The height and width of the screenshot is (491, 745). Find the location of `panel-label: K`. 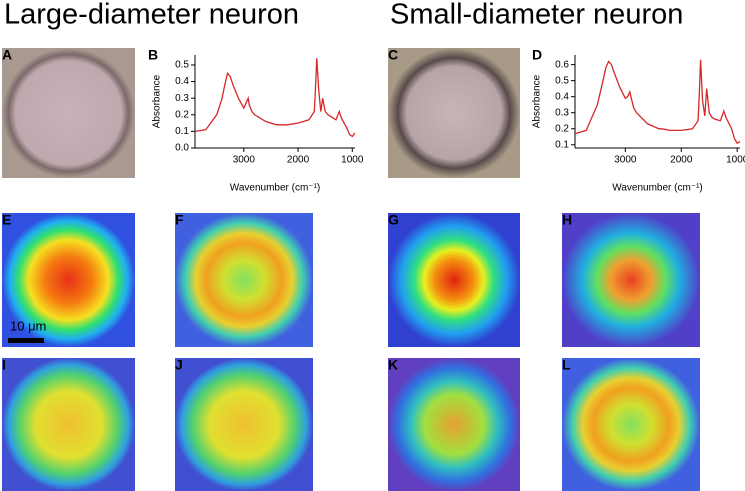

panel-label: K is located at coordinates (393, 365).